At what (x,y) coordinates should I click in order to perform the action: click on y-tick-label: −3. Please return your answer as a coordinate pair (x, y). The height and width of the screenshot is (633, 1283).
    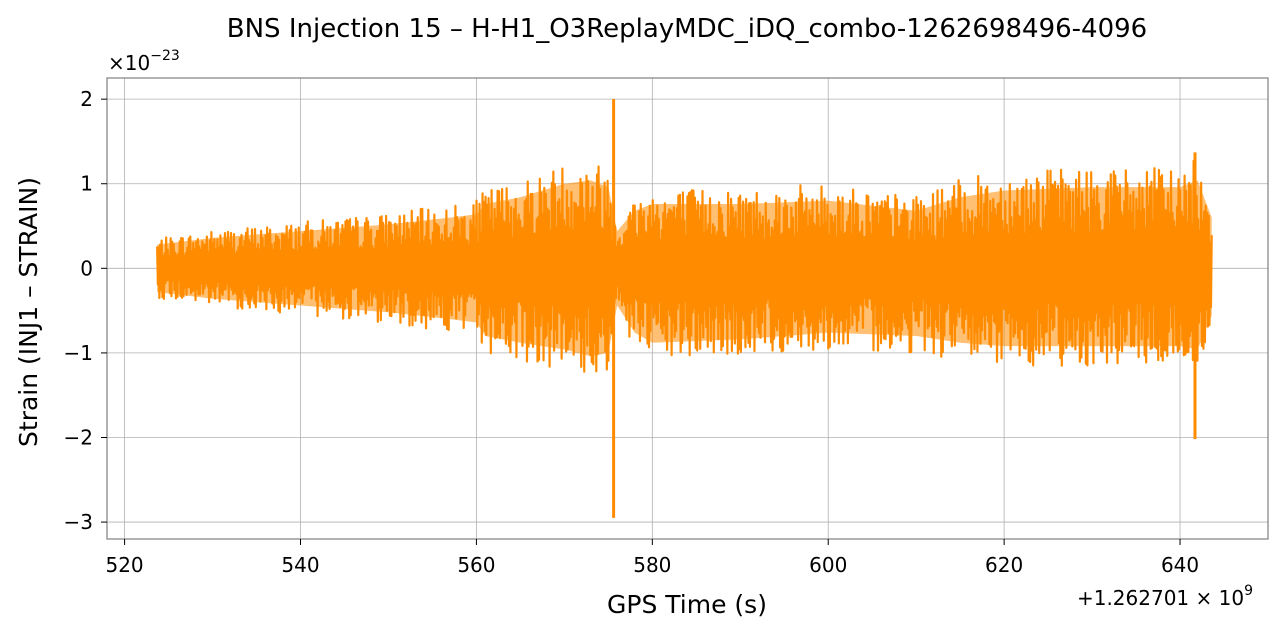
    Looking at the image, I should click on (78, 522).